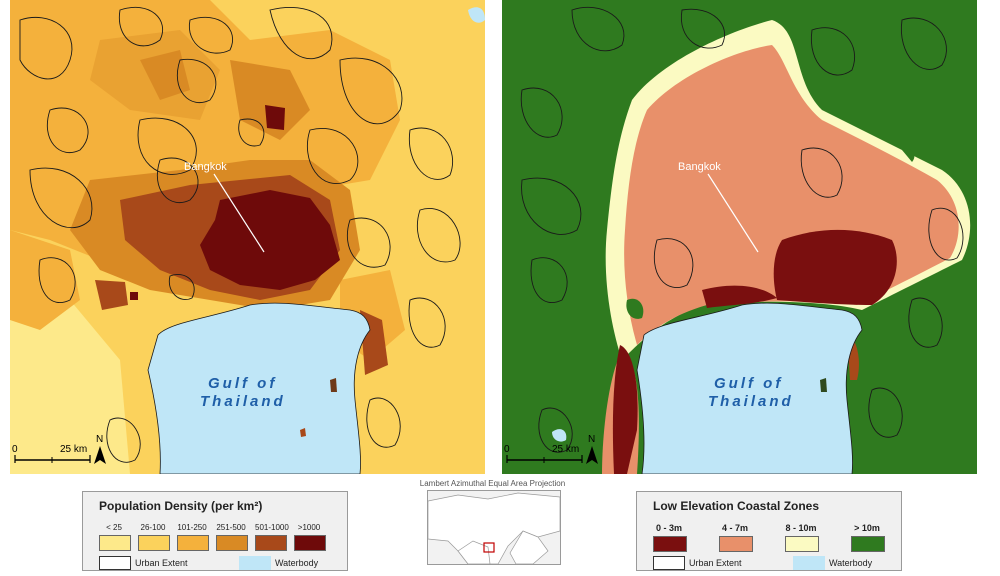  I want to click on legend-title: Low Elevation Coastal Zones, so click(736, 506).